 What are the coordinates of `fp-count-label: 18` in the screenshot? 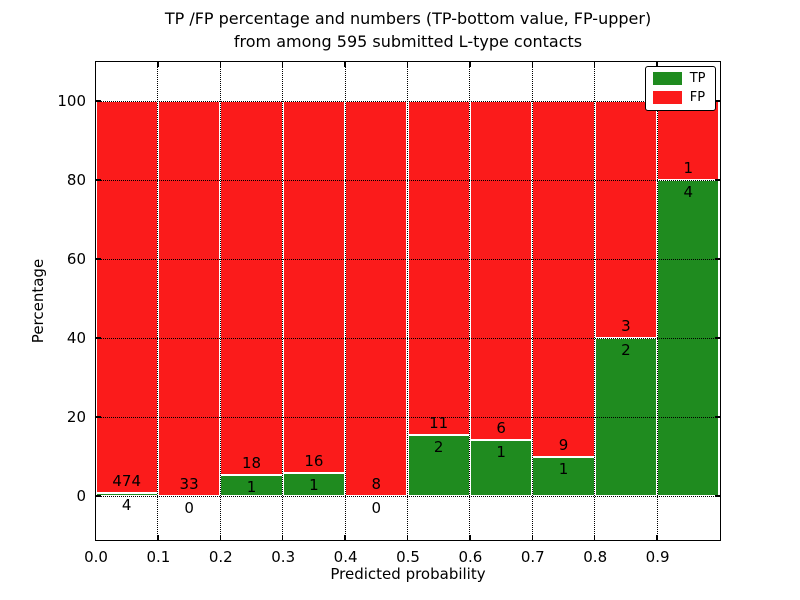 It's located at (251, 463).